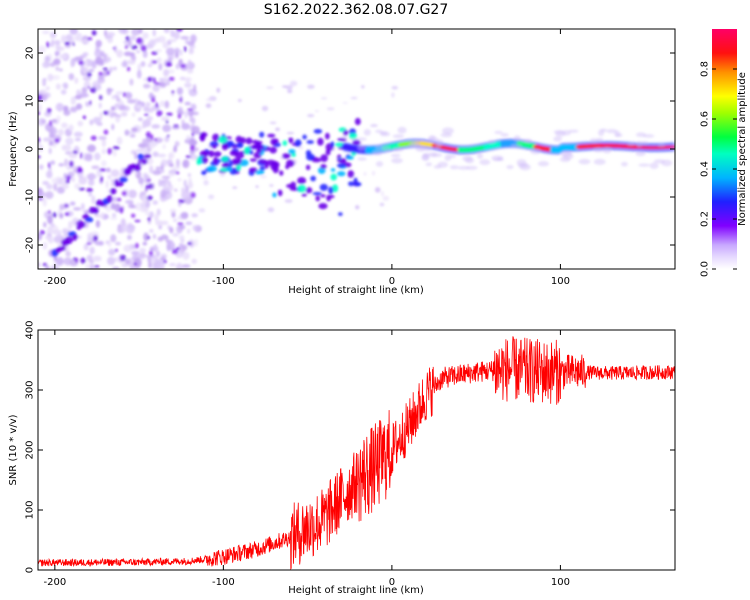 The height and width of the screenshot is (600, 750). I want to click on snr-x-tick-label: -100, so click(223, 582).